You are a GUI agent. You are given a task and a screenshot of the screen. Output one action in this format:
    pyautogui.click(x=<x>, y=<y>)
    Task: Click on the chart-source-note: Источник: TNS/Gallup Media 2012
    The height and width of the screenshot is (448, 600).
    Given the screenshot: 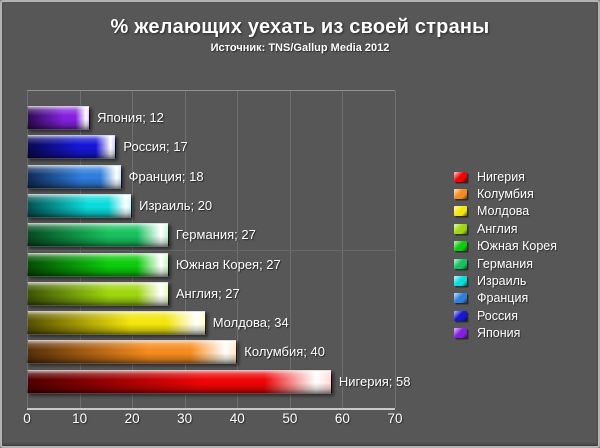 What is the action you would take?
    pyautogui.click(x=300, y=48)
    